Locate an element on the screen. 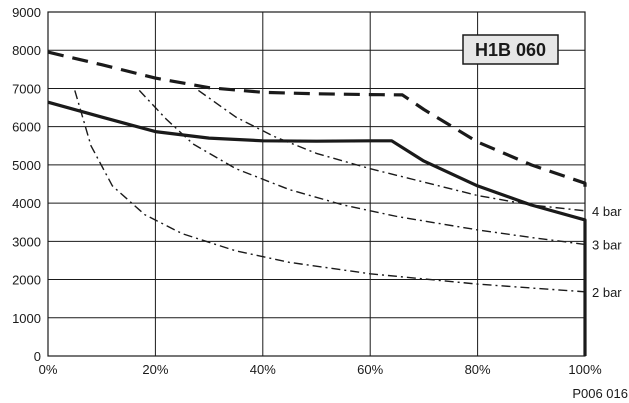 The image size is (629, 403). series-label: 3 bar is located at coordinates (607, 244).